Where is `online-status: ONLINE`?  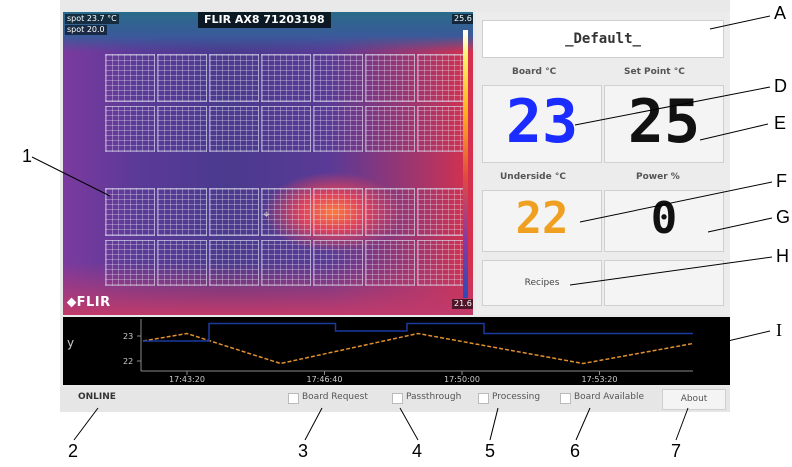 online-status: ONLINE is located at coordinates (97, 397).